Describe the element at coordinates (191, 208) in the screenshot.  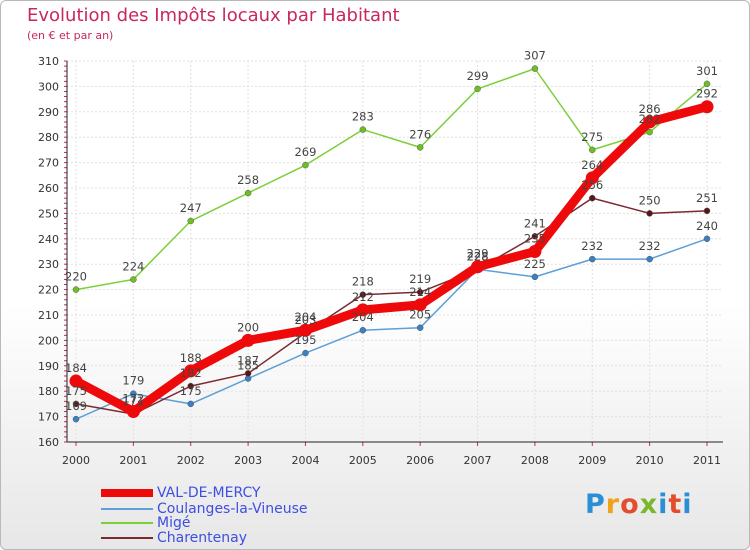
I see `data-label: 247` at that location.